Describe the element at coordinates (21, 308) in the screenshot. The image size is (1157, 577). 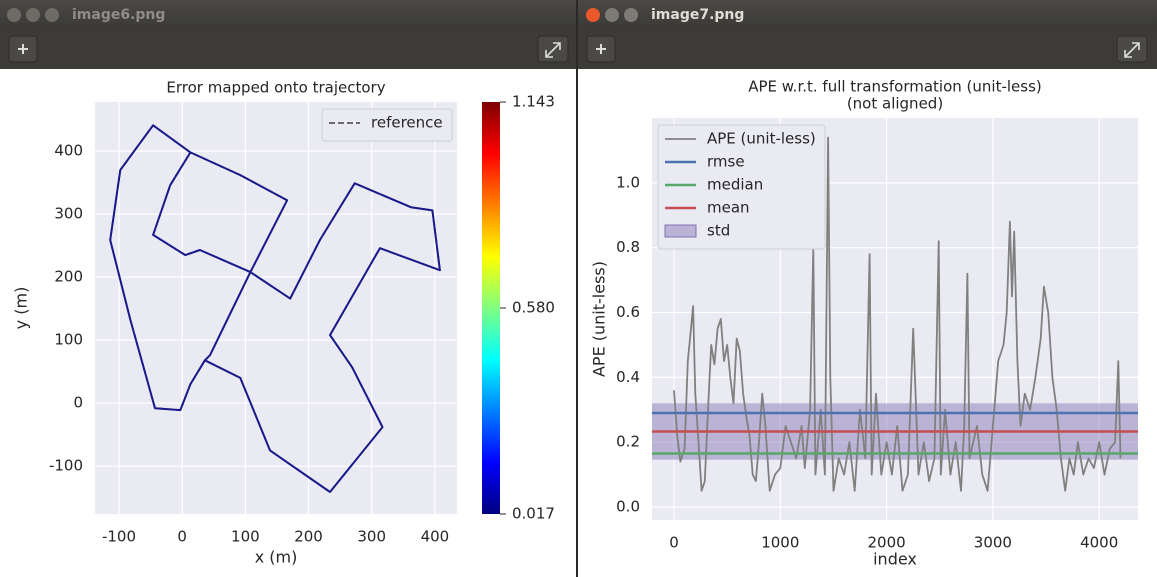
I see `y-axis-label: y (m)` at that location.